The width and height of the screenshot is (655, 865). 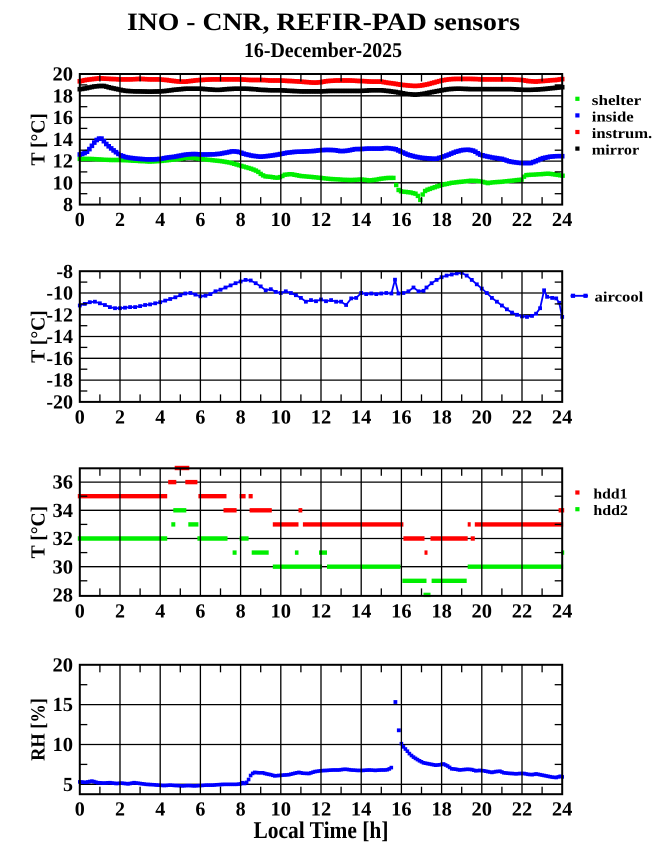 What do you see at coordinates (59, 403) in the screenshot?
I see `svg-text: -20` at bounding box center [59, 403].